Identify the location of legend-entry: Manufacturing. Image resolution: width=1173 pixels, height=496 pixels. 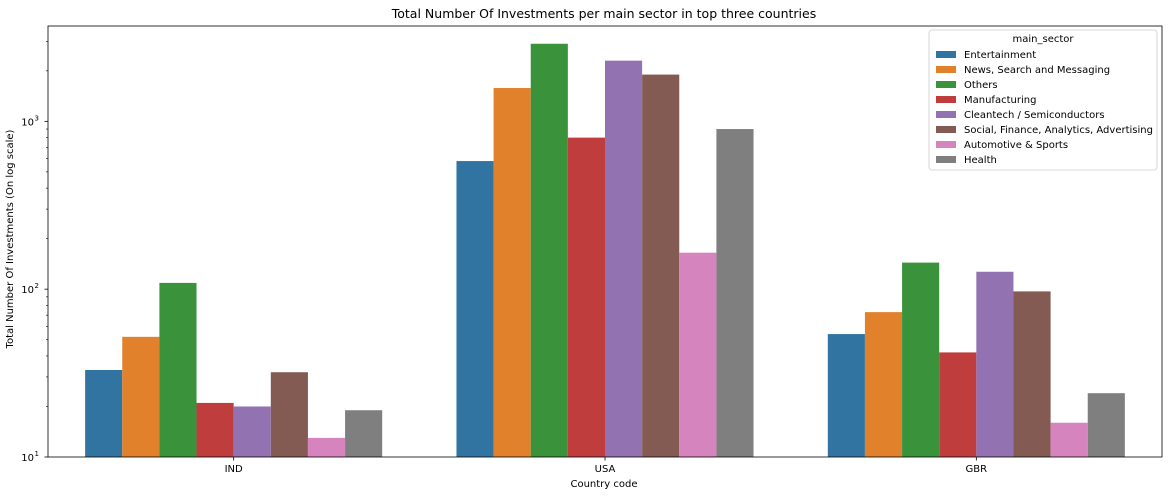
(1000, 100).